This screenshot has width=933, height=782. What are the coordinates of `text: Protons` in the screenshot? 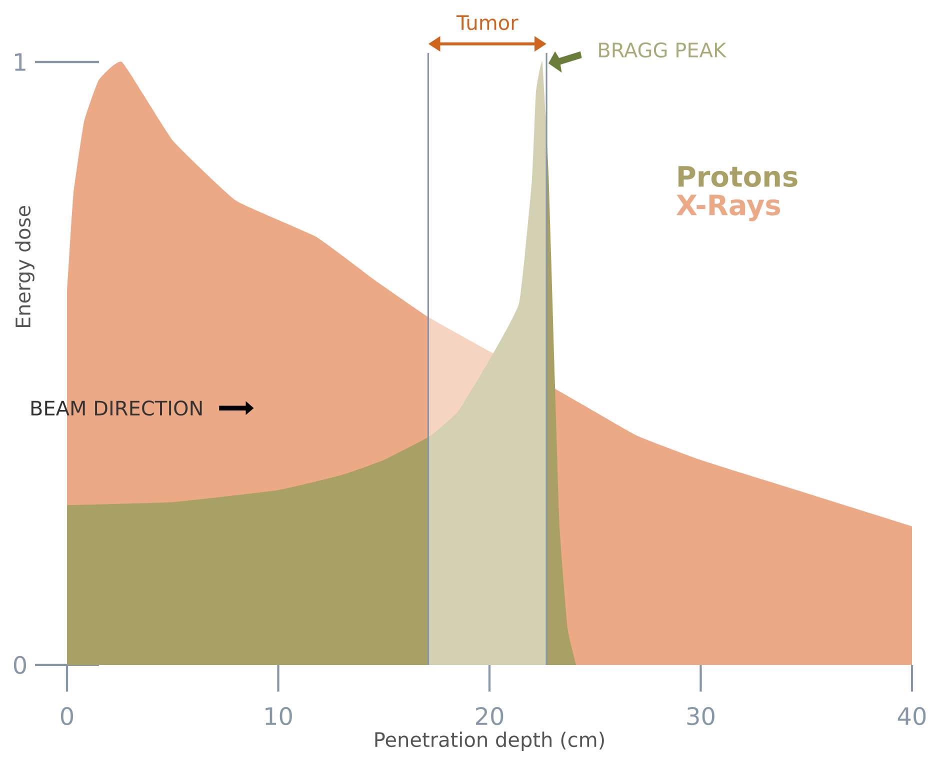 It's located at (738, 176).